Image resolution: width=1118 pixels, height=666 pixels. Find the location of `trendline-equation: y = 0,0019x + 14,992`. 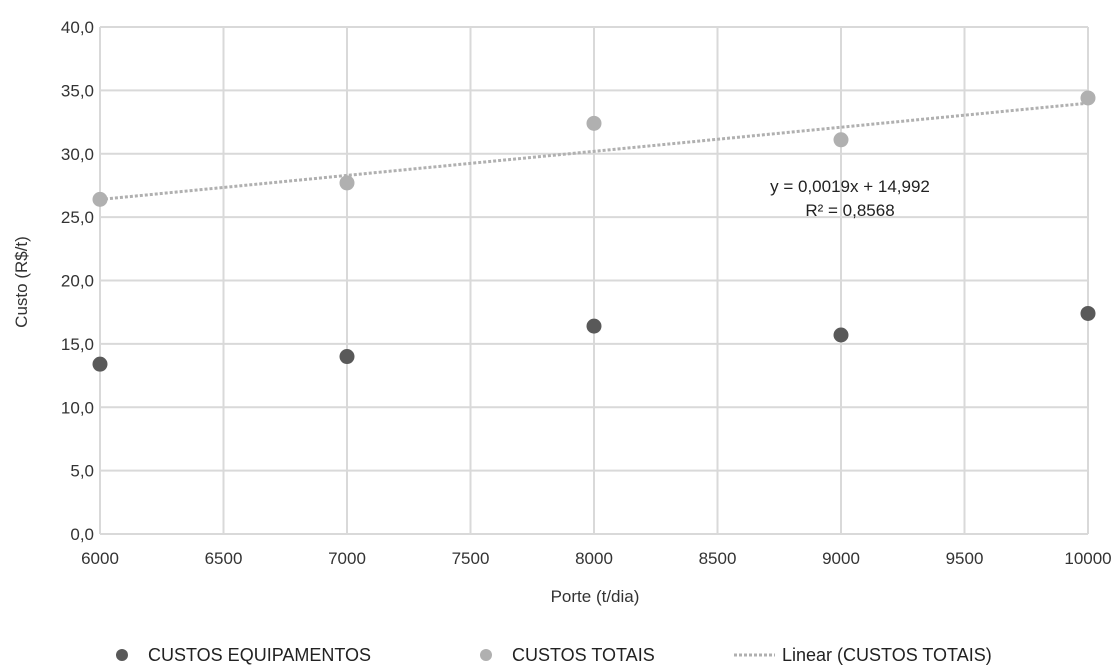

trendline-equation: y = 0,0019x + 14,992 is located at coordinates (850, 186).